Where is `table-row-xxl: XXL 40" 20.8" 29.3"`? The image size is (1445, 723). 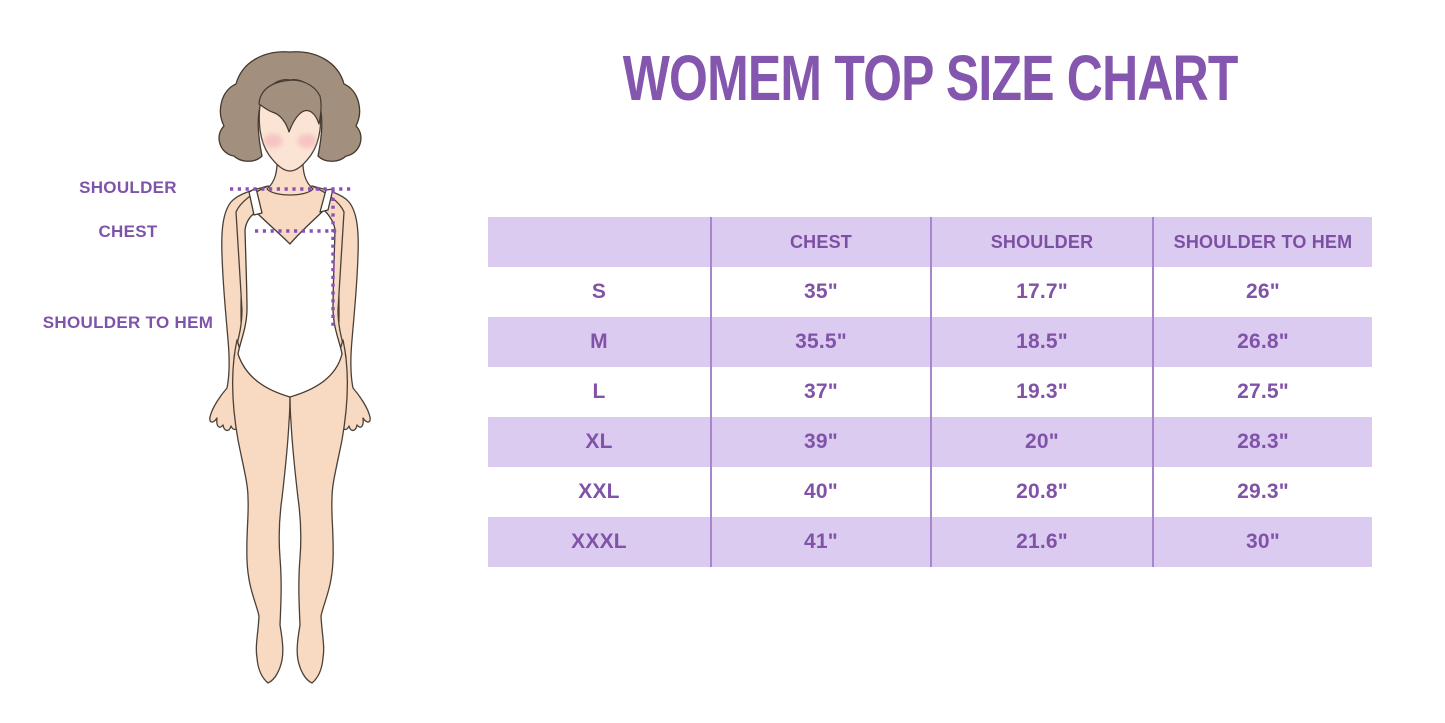 table-row-xxl: XXL 40" 20.8" 29.3" is located at coordinates (930, 492).